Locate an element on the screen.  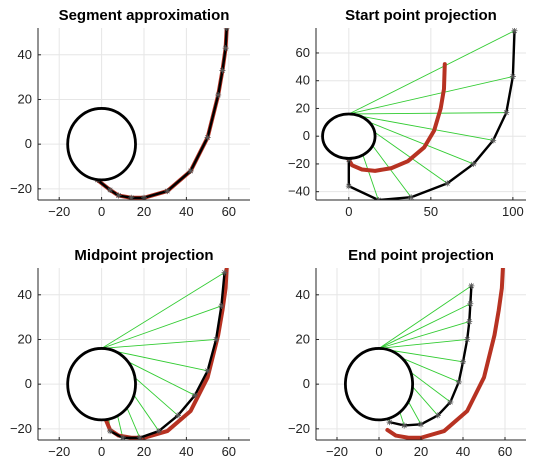
chart-title: Segment approximation is located at coordinates (144, 15).